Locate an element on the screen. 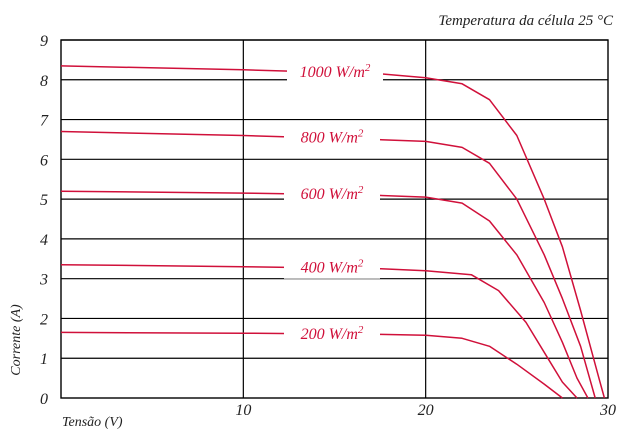  y-tick-label: 2 is located at coordinates (44, 319).